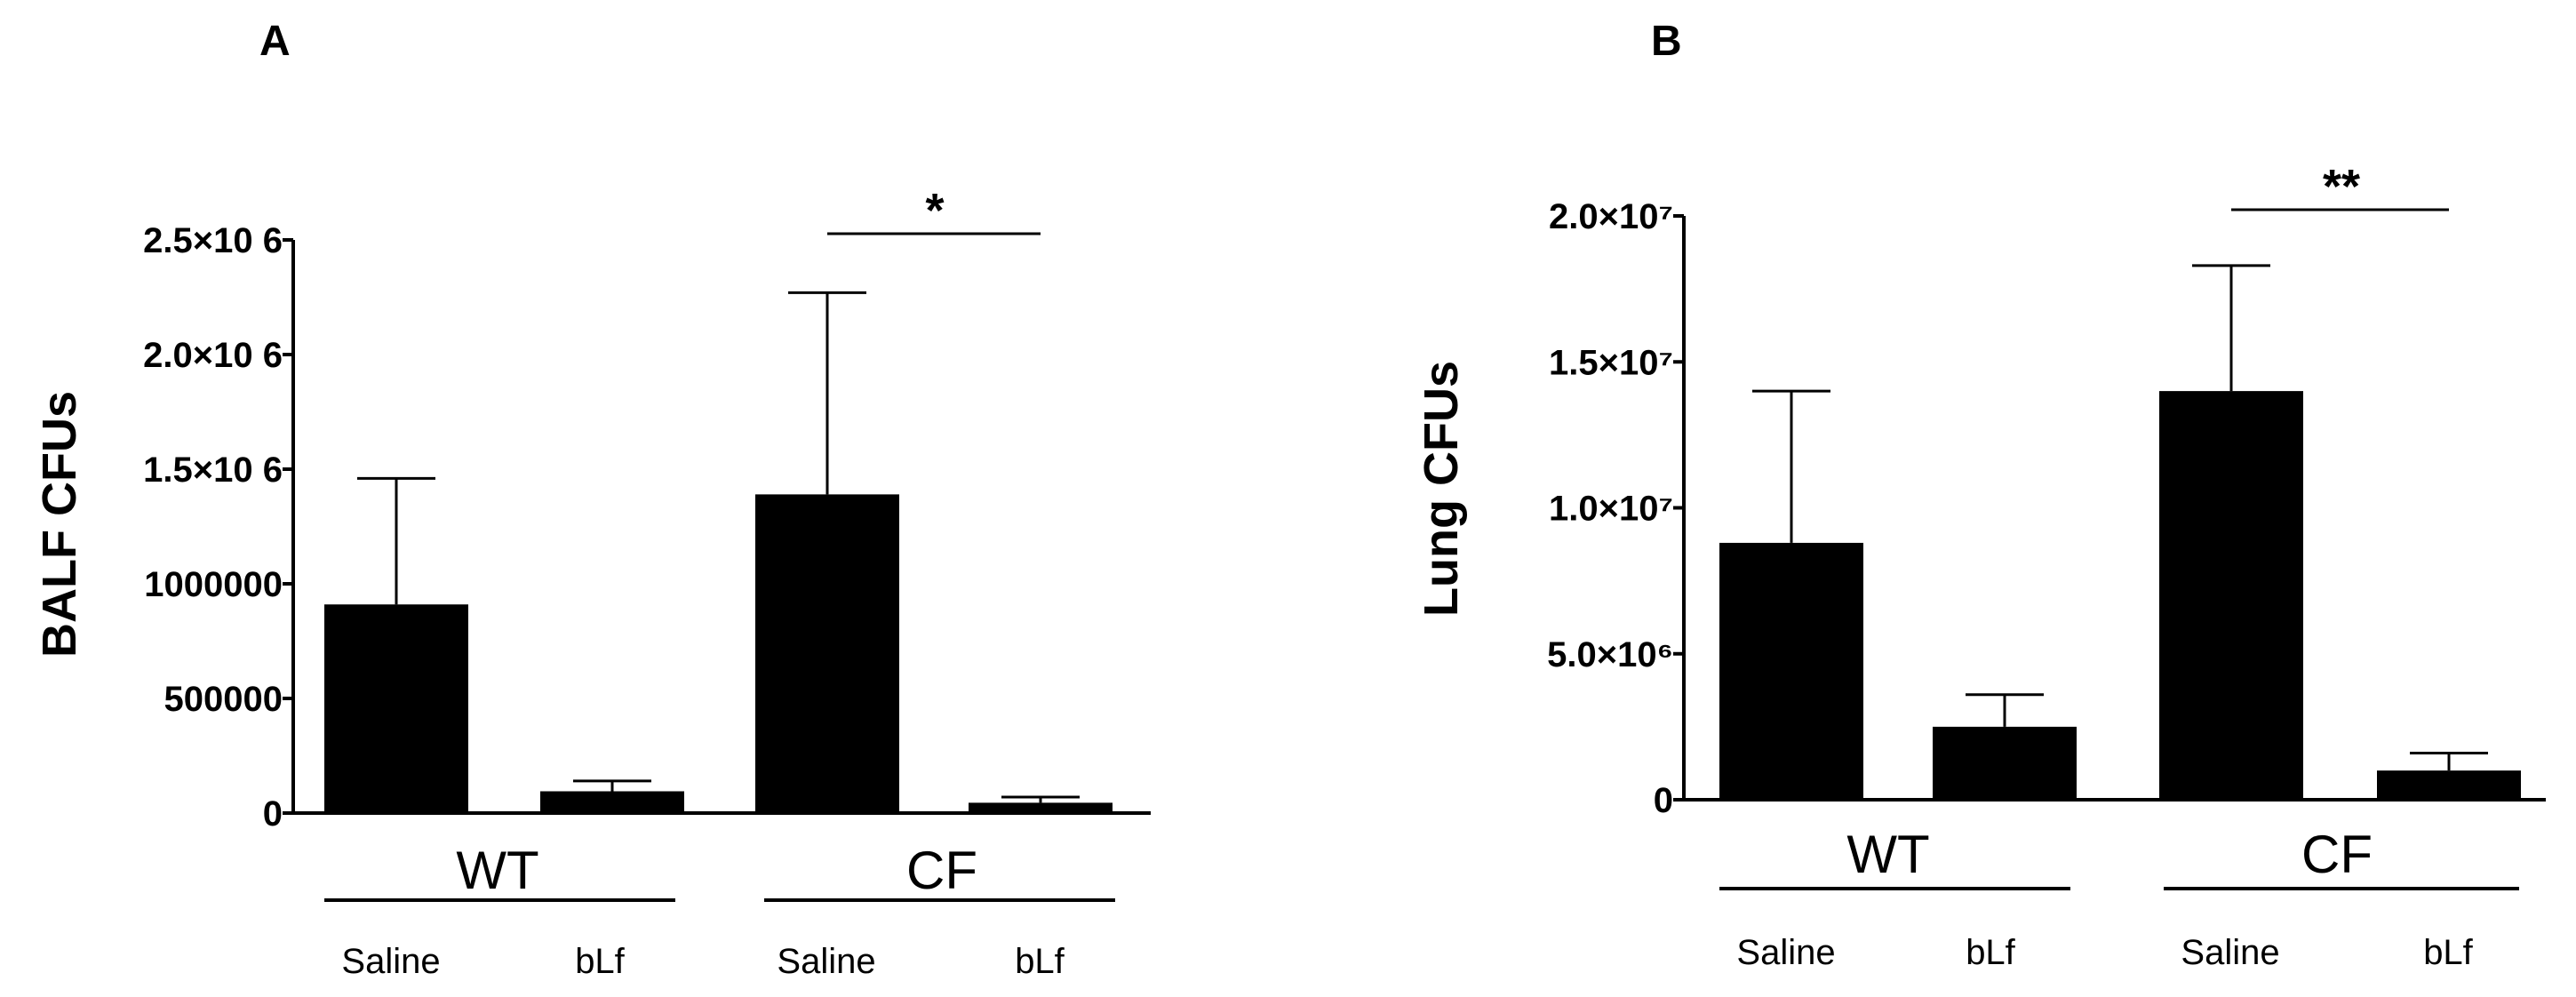 Image resolution: width=2576 pixels, height=997 pixels. I want to click on panel-a-ytick-label: 2.5×10 6, so click(213, 240).